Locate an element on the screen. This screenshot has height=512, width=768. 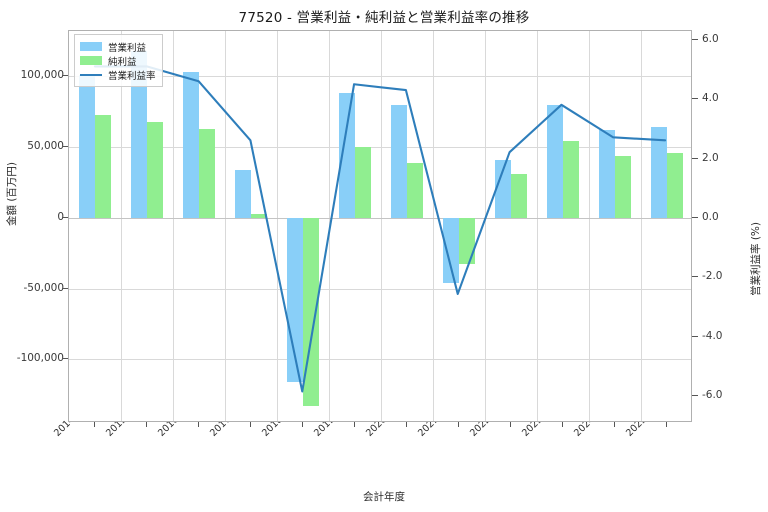
legend-swatch-operating-margin is located at coordinates (91, 74).